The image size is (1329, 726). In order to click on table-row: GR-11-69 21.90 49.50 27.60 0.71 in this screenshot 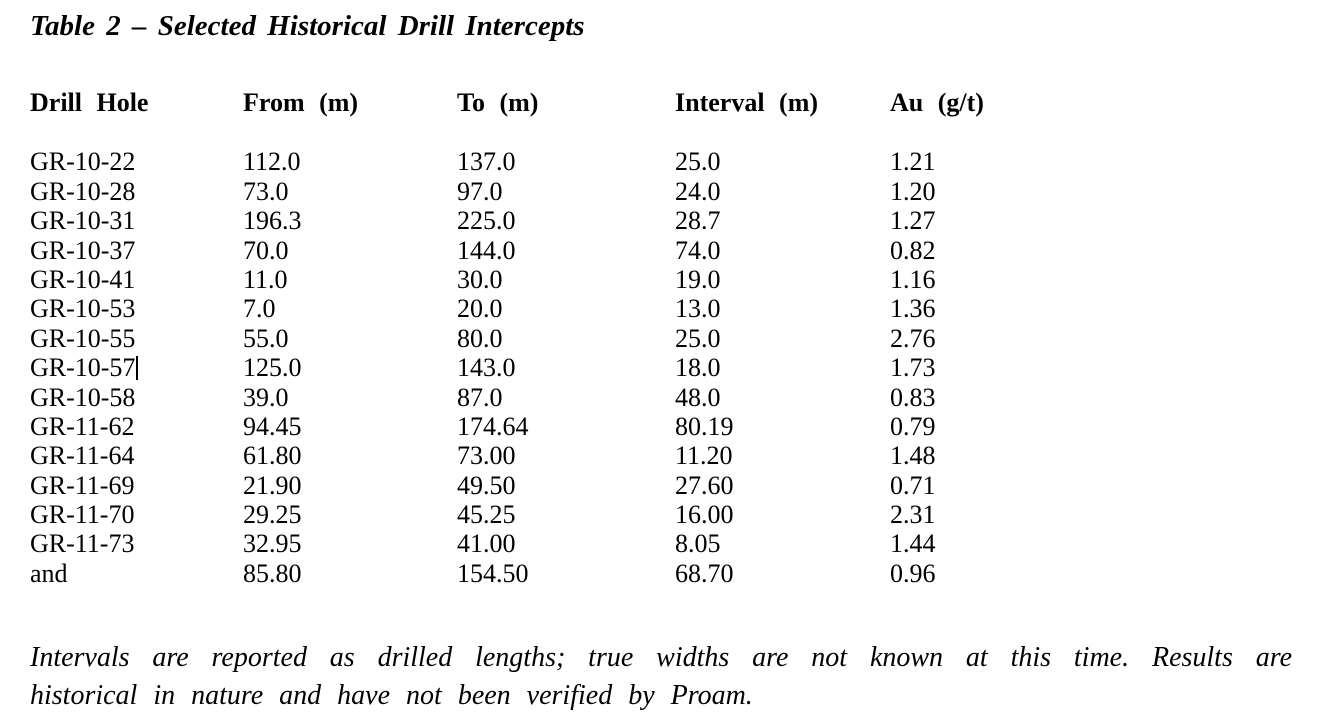, I will do `click(630, 485)`.